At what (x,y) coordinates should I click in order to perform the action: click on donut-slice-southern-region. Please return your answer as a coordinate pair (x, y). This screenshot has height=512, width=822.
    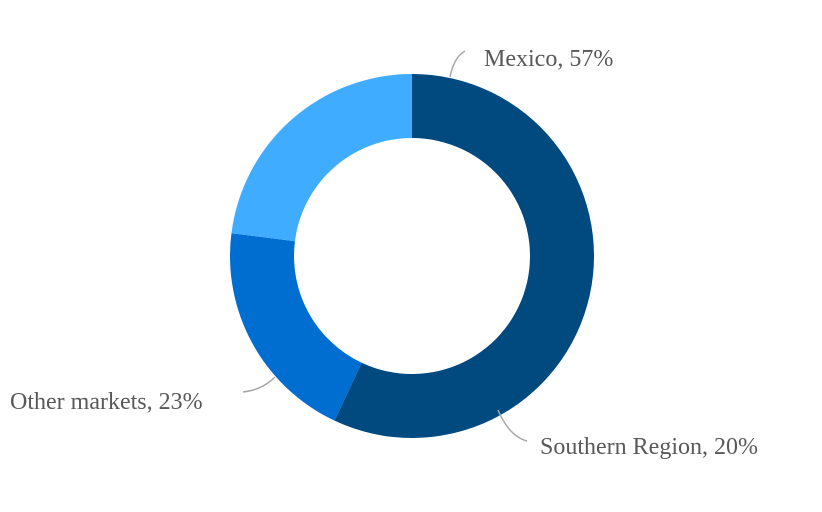
    Looking at the image, I should click on (296, 327).